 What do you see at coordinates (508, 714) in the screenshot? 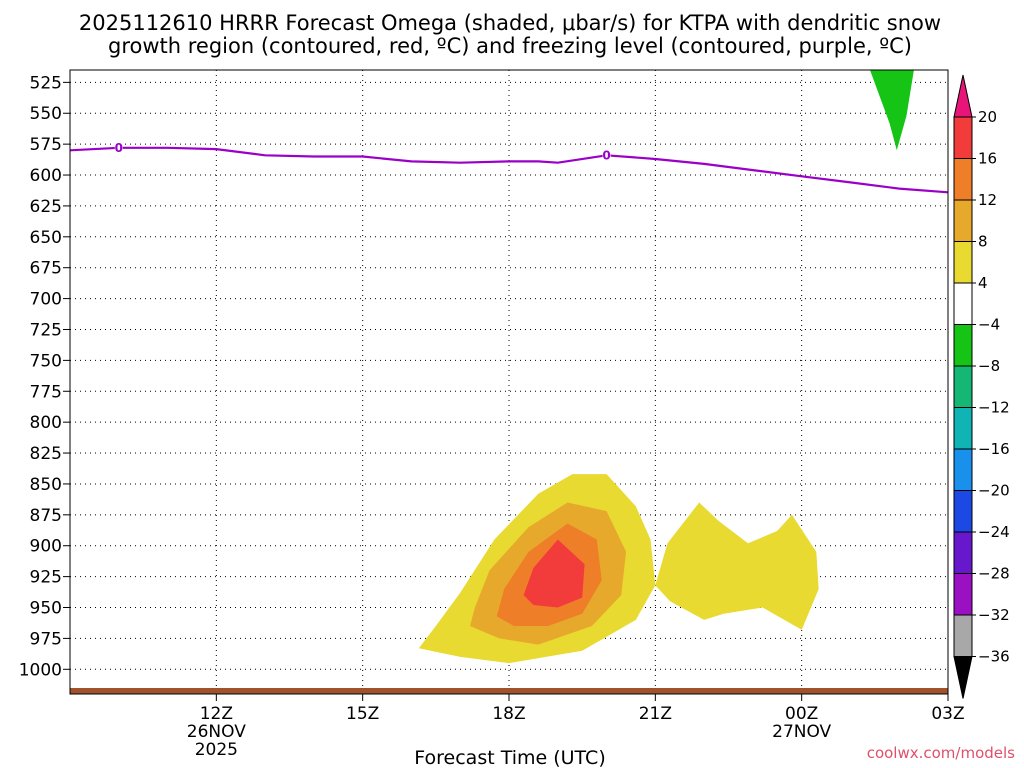
I see `x-tick-label-18Z: 18Z` at bounding box center [508, 714].